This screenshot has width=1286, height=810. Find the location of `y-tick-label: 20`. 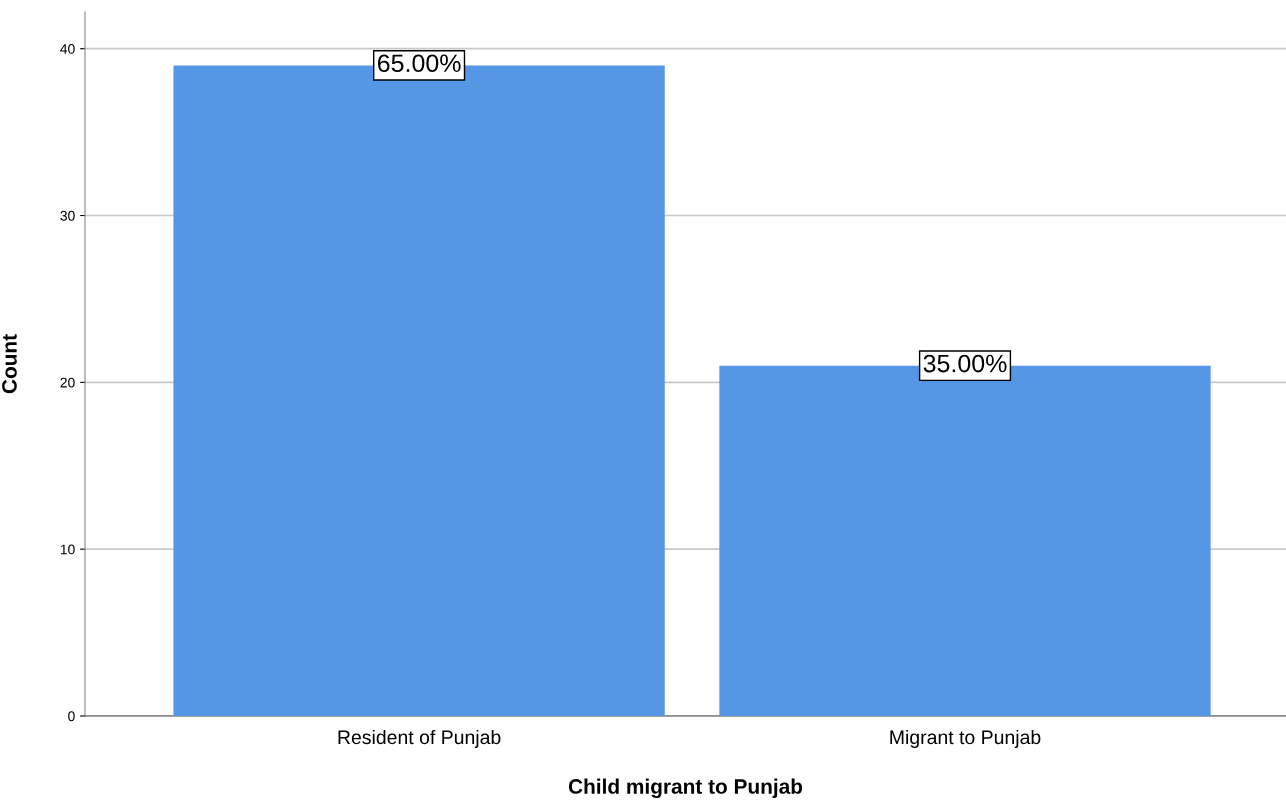

y-tick-label: 20 is located at coordinates (67, 382).